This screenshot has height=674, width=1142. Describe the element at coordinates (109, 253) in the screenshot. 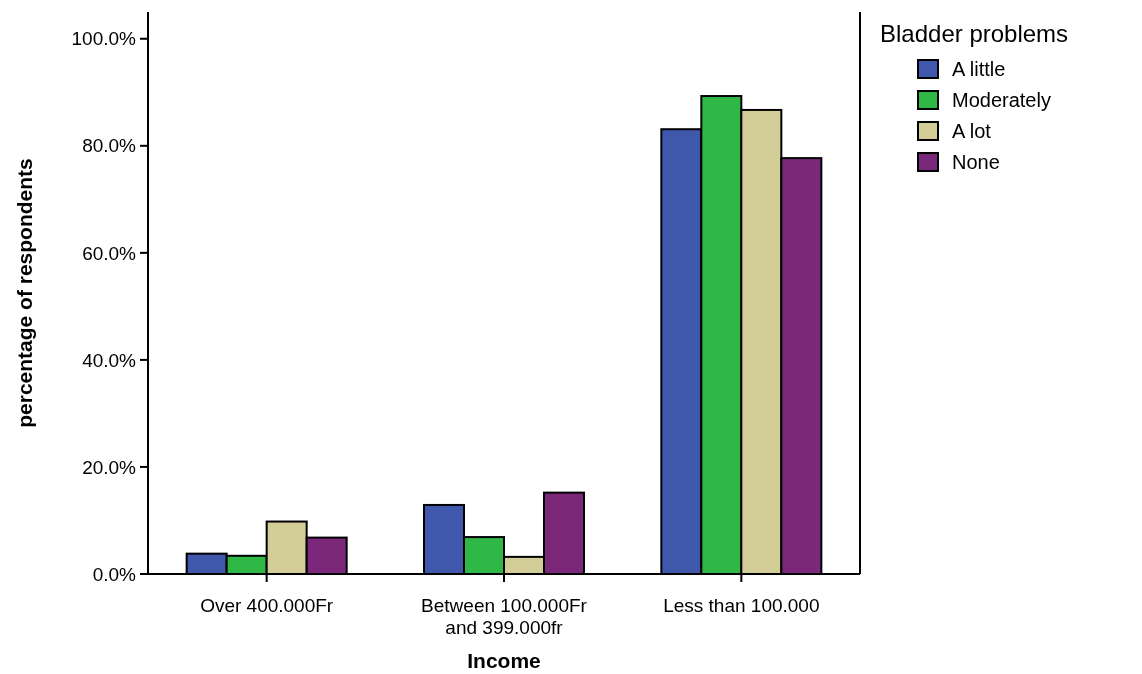

I see `y-tick-label: 60.0%` at that location.